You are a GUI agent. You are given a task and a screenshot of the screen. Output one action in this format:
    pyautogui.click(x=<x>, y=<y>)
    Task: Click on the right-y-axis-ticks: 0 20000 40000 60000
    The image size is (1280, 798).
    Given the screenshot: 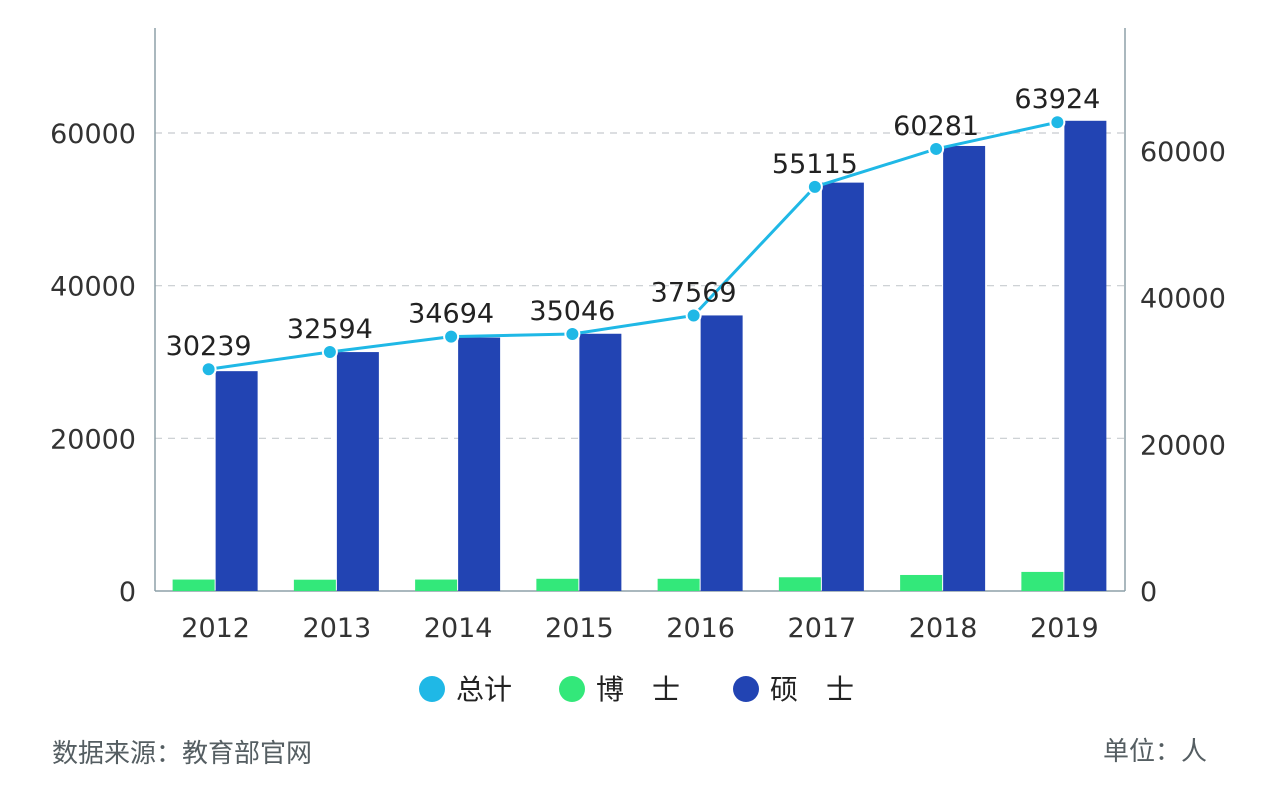 What is the action you would take?
    pyautogui.click(x=1183, y=372)
    